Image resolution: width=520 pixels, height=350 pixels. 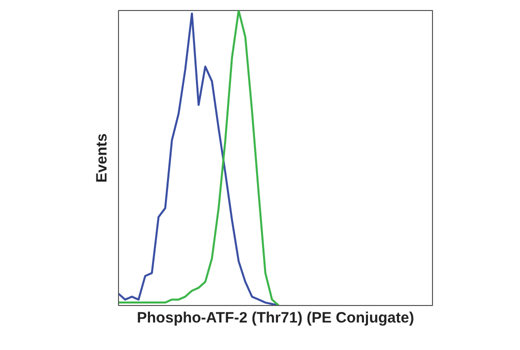 What do you see at coordinates (275, 318) in the screenshot?
I see `x-axis-title: Phospho-ATF-2 (Thr71) (PE Conjugate)` at bounding box center [275, 318].